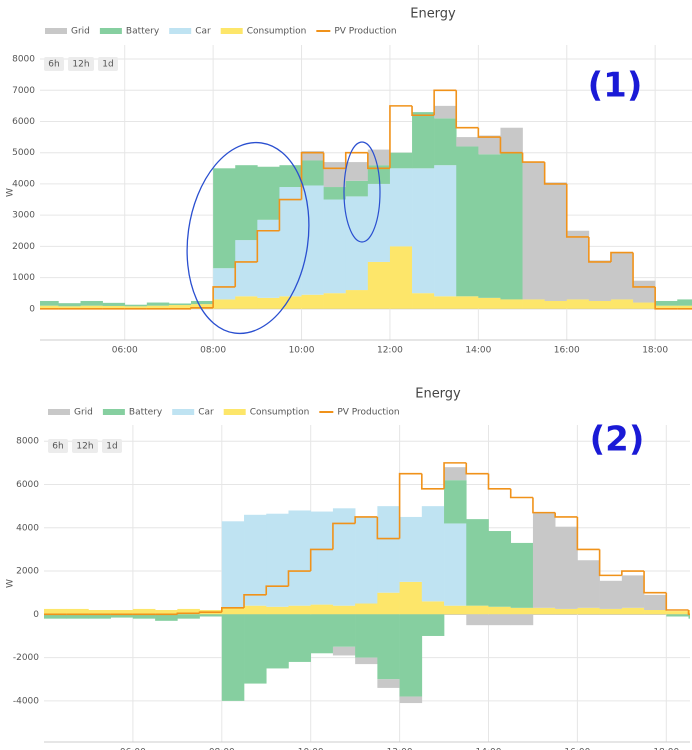  What do you see at coordinates (23, 153) in the screenshot?
I see `y-tick-label: 5000` at bounding box center [23, 153].